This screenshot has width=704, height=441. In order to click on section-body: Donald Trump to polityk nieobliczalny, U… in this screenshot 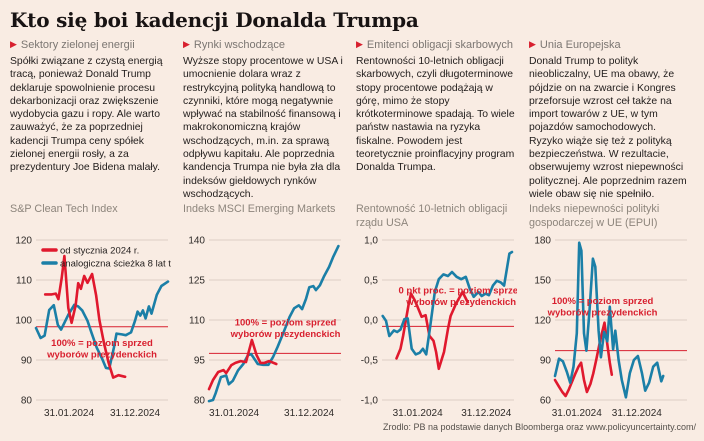, I will do `click(608, 128)`.